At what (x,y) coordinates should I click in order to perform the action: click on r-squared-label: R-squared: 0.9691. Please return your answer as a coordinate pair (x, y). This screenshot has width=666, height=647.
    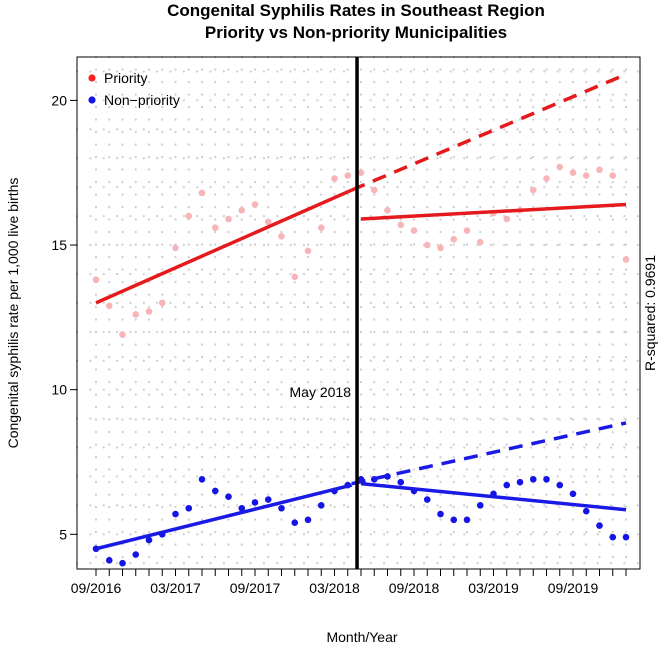
    Looking at the image, I should click on (650, 313).